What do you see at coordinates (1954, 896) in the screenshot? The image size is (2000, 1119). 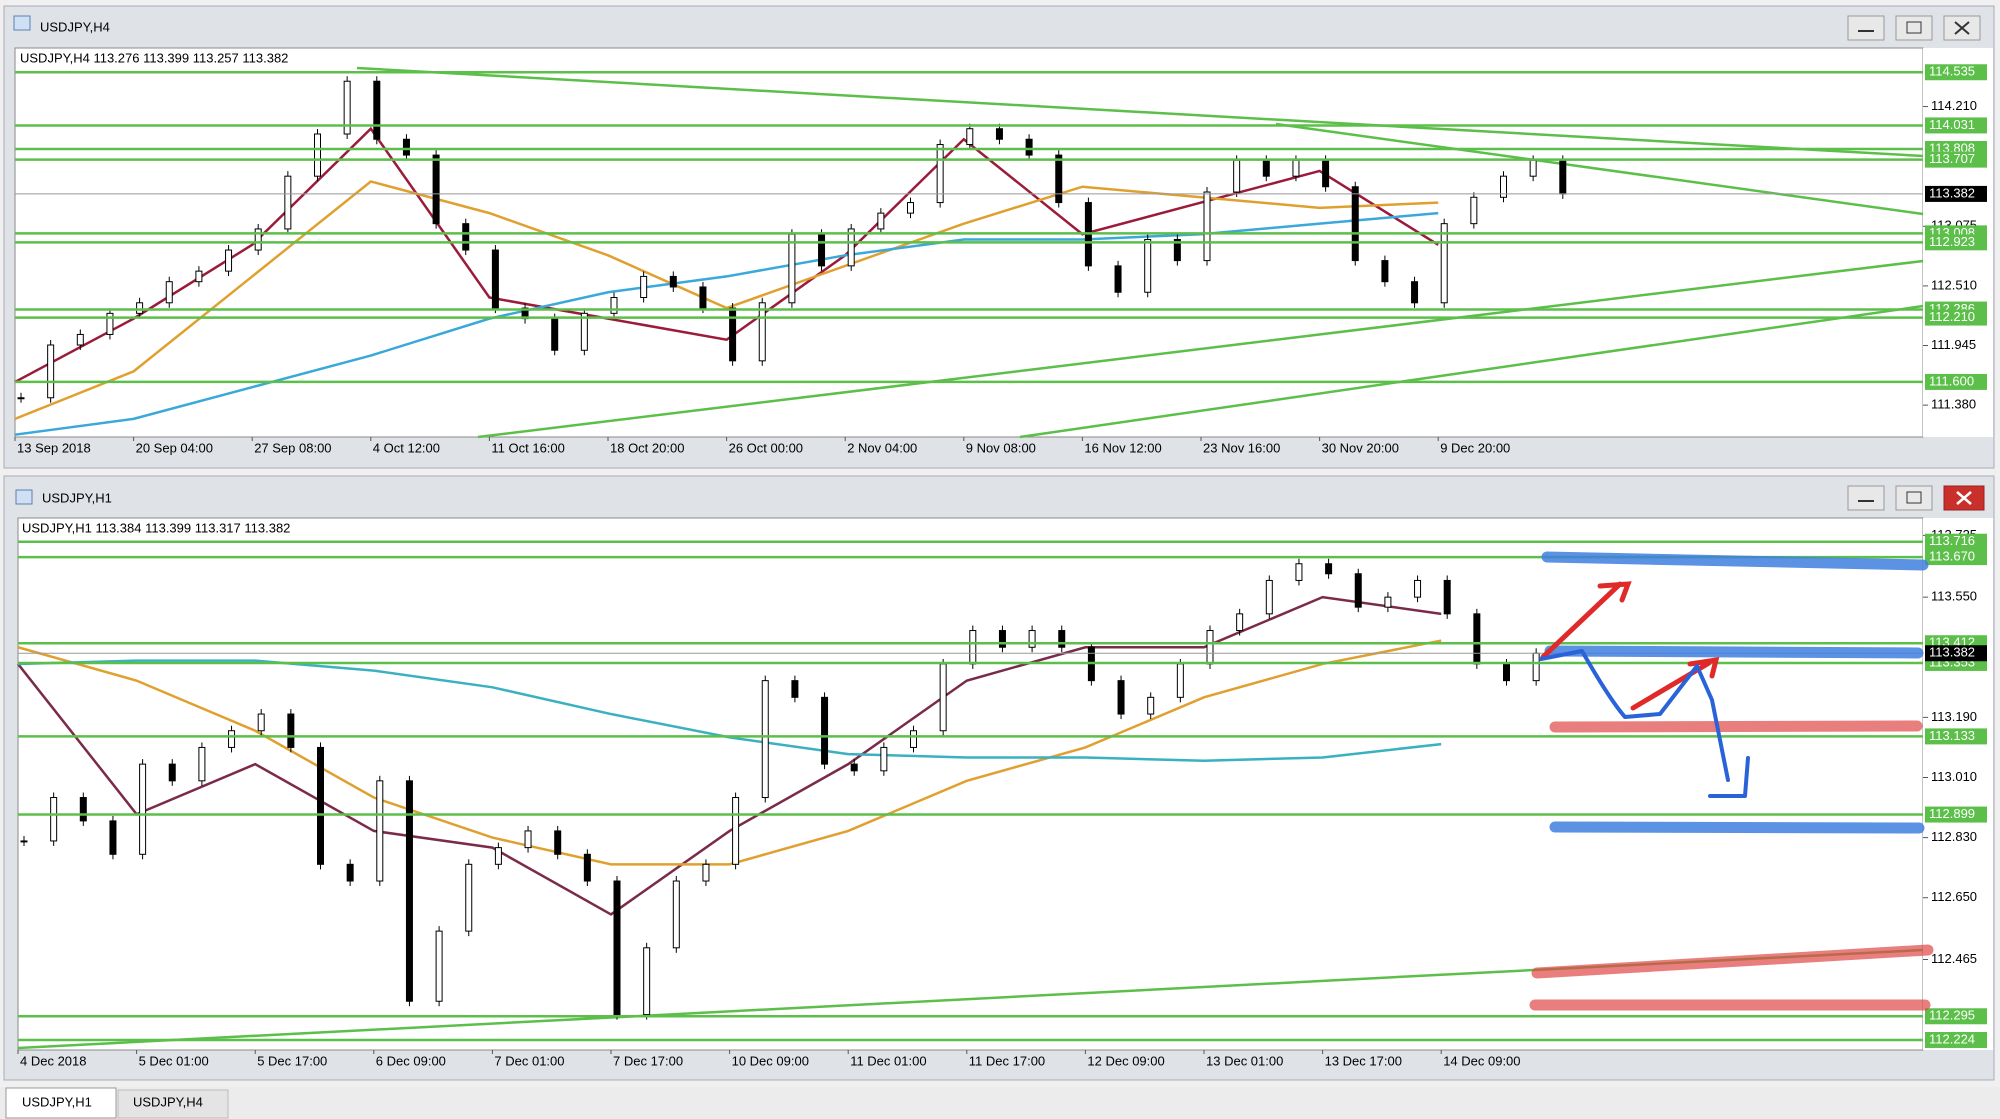 I see `y-tick-label: 112.650` at bounding box center [1954, 896].